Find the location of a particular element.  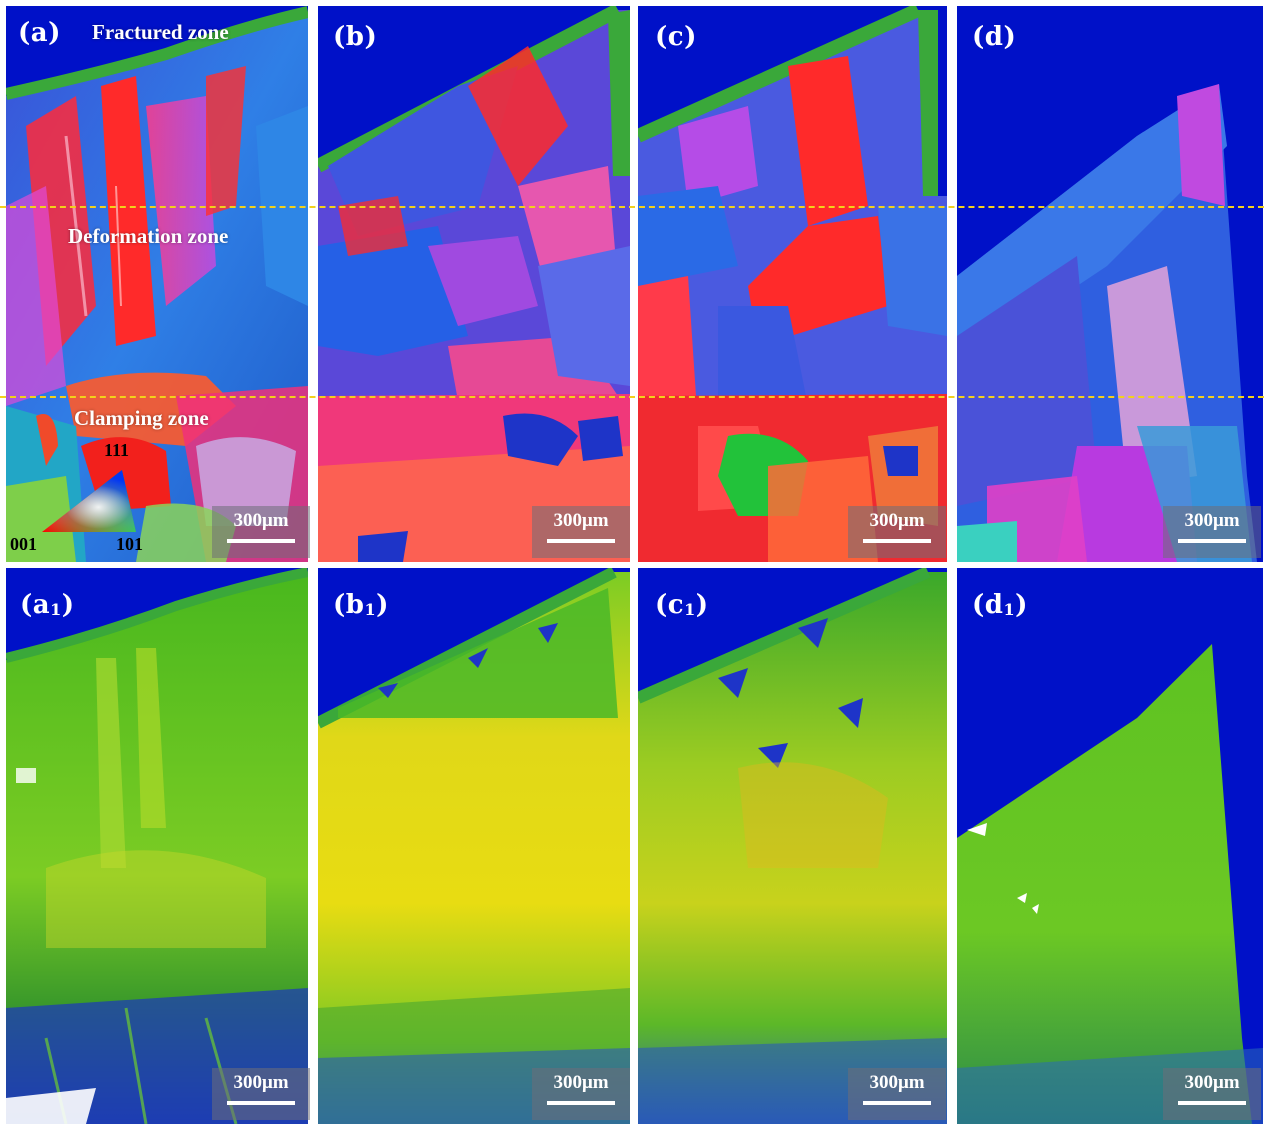

scale-bar-d: 300μm is located at coordinates (1212, 532).